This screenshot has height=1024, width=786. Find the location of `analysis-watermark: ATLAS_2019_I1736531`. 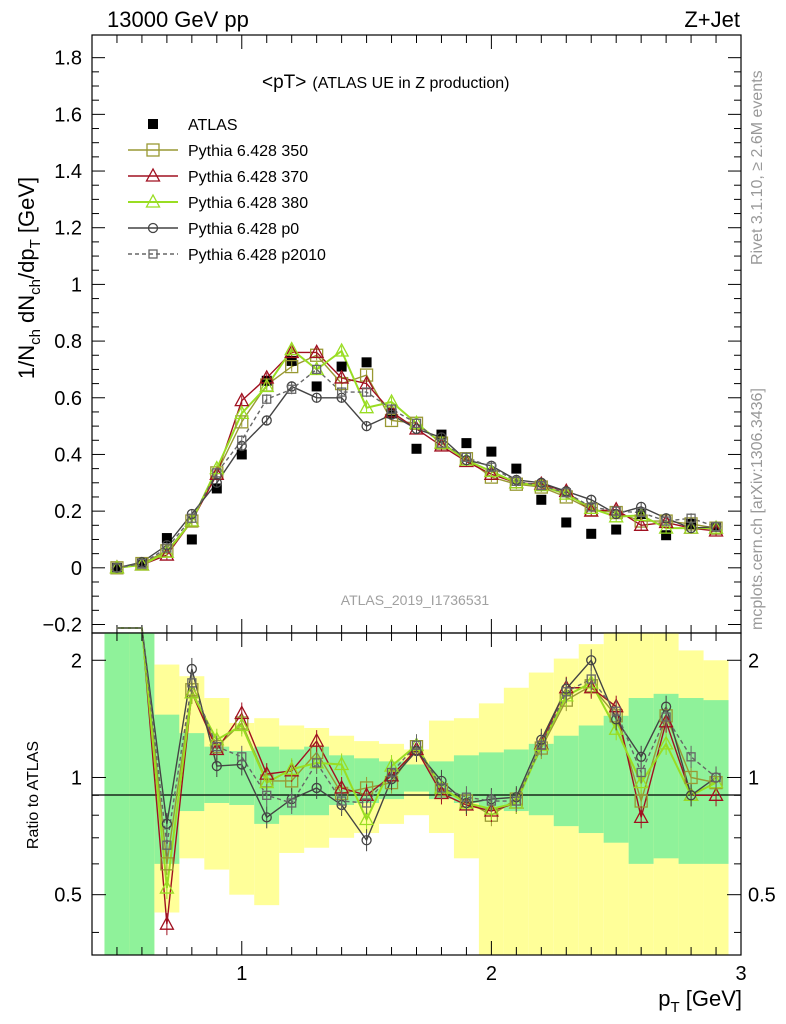

analysis-watermark: ATLAS_2019_I1736531 is located at coordinates (415, 600).